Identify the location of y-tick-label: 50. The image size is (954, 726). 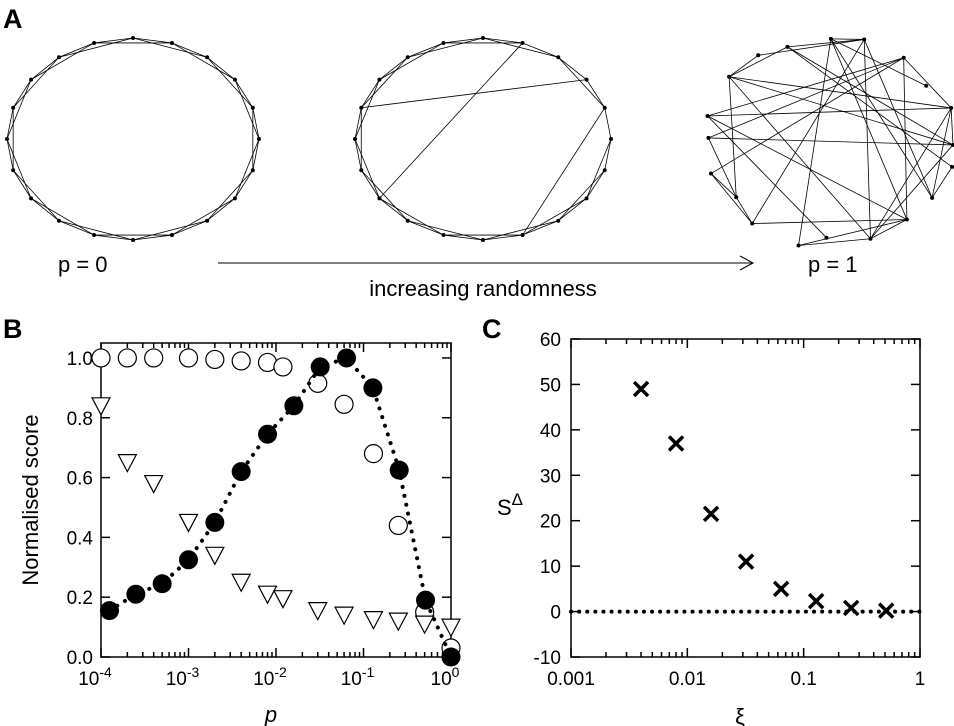
(550, 385).